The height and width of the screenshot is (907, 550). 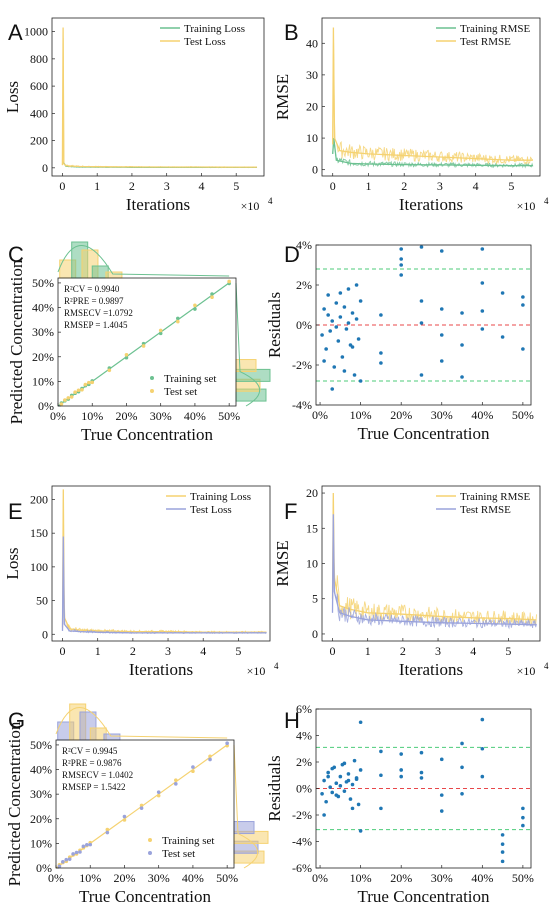 I want to click on y-axis-label: RMSE, so click(x=282, y=563).